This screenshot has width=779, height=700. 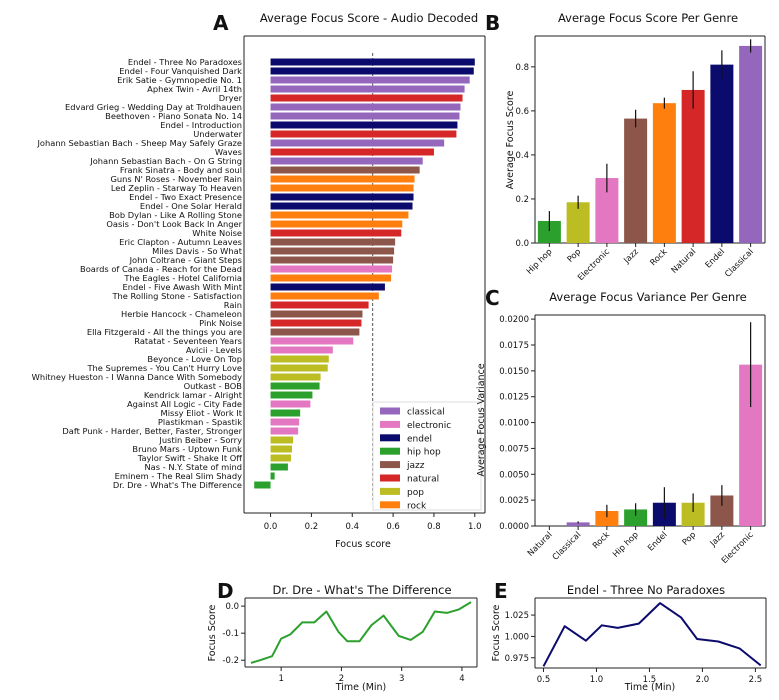 What do you see at coordinates (184, 404) in the screenshot?
I see `track-label-38: Against All Logic - City Fade` at bounding box center [184, 404].